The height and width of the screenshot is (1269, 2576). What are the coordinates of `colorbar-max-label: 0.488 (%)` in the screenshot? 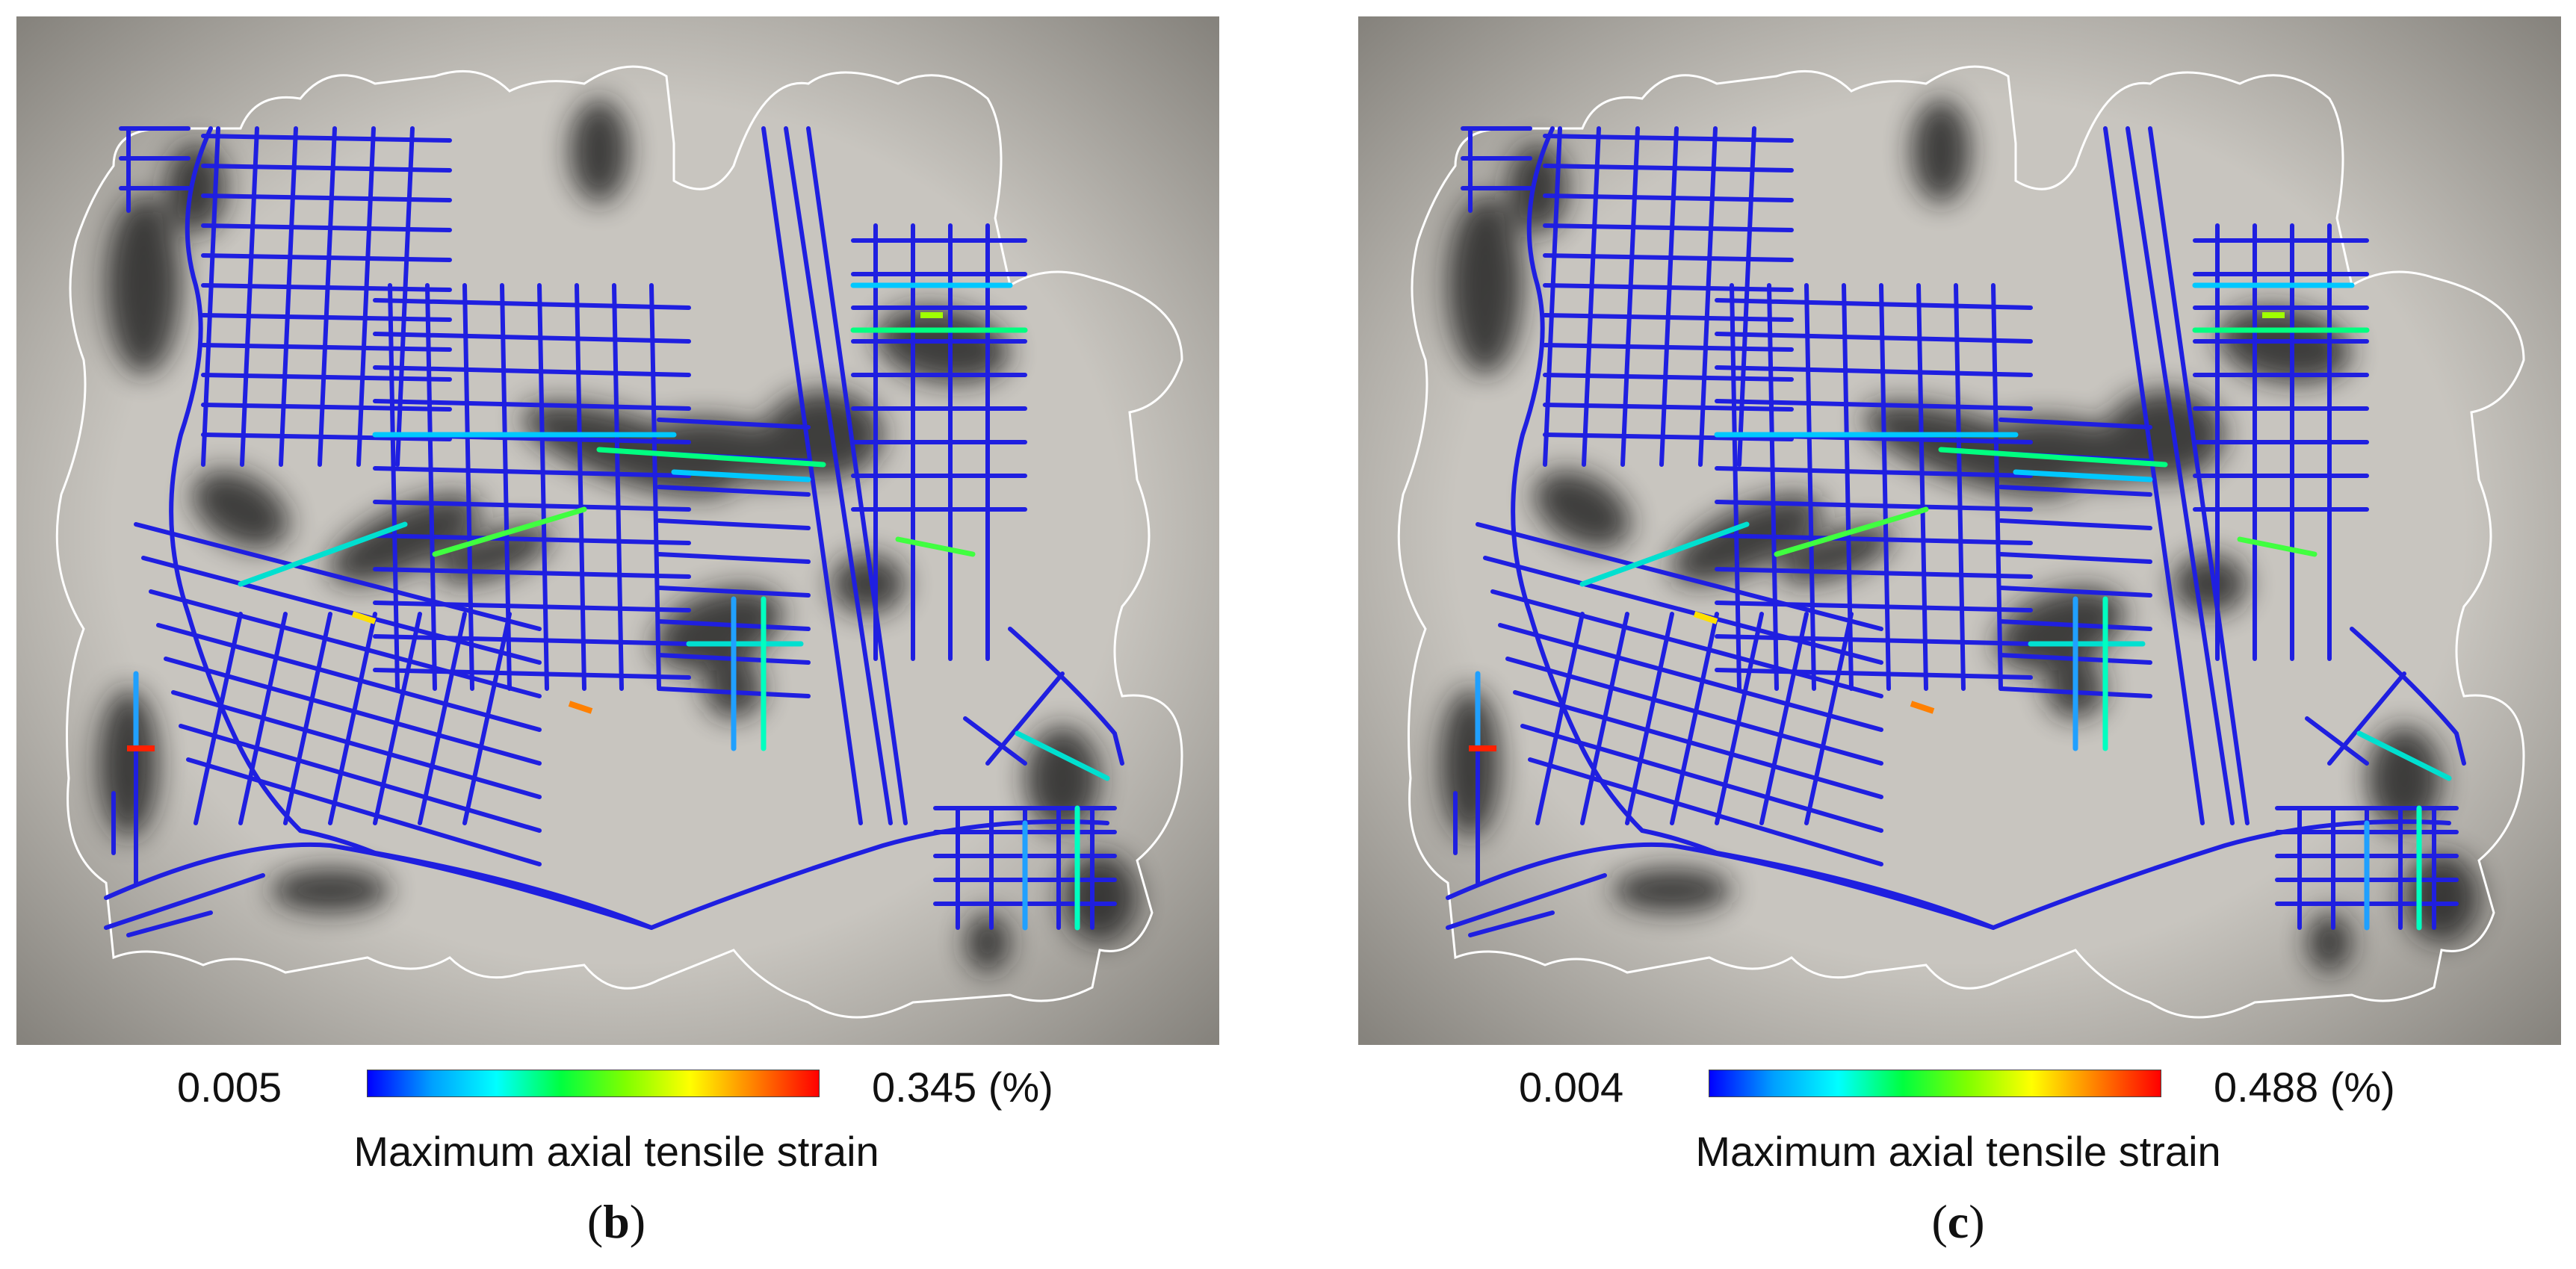 It's located at (2304, 1087).